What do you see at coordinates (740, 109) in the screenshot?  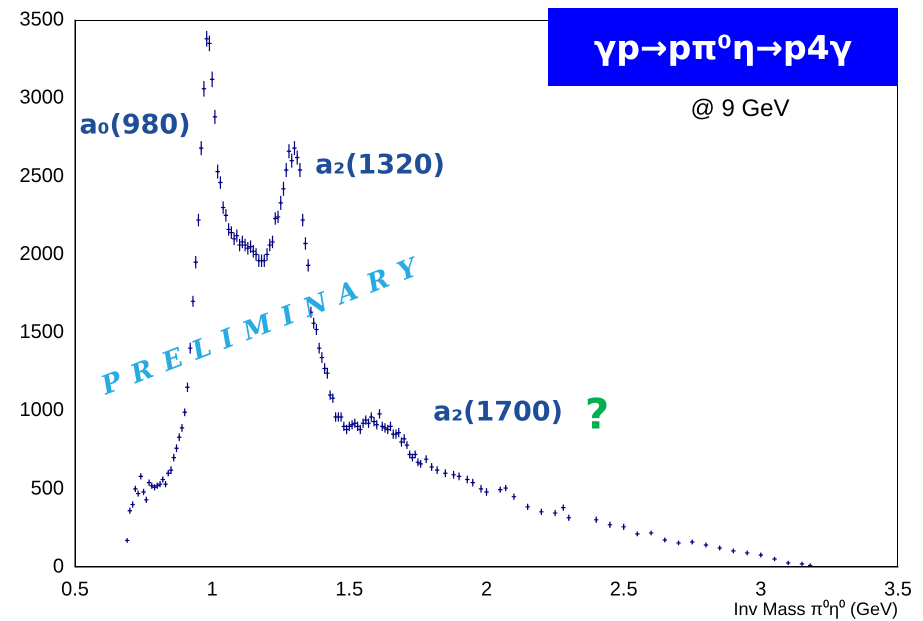 I see `text: @ 9 GeV` at bounding box center [740, 109].